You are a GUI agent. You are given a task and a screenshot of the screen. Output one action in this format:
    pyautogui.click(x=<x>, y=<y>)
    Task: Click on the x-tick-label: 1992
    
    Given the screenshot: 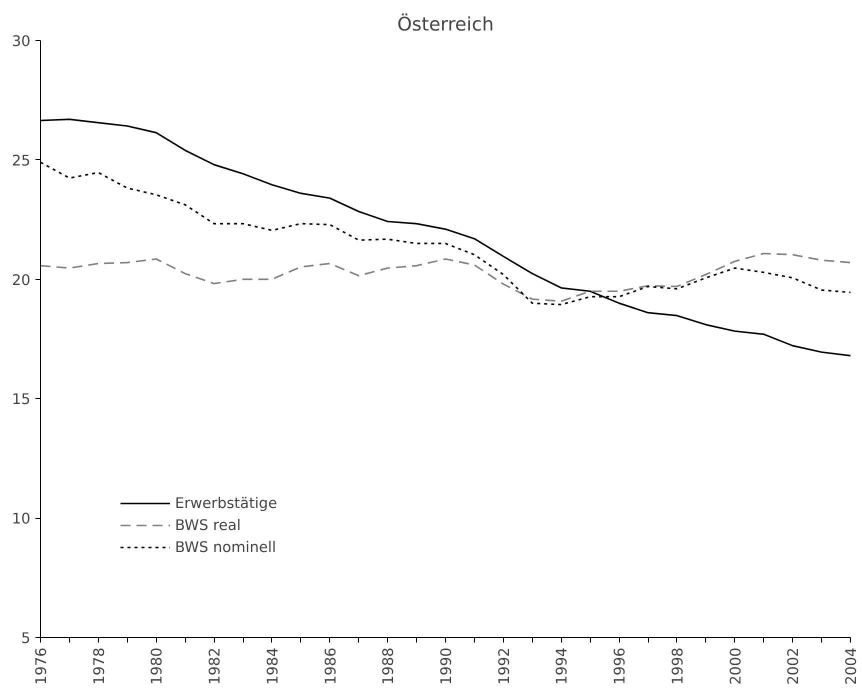 What is the action you would take?
    pyautogui.click(x=504, y=666)
    